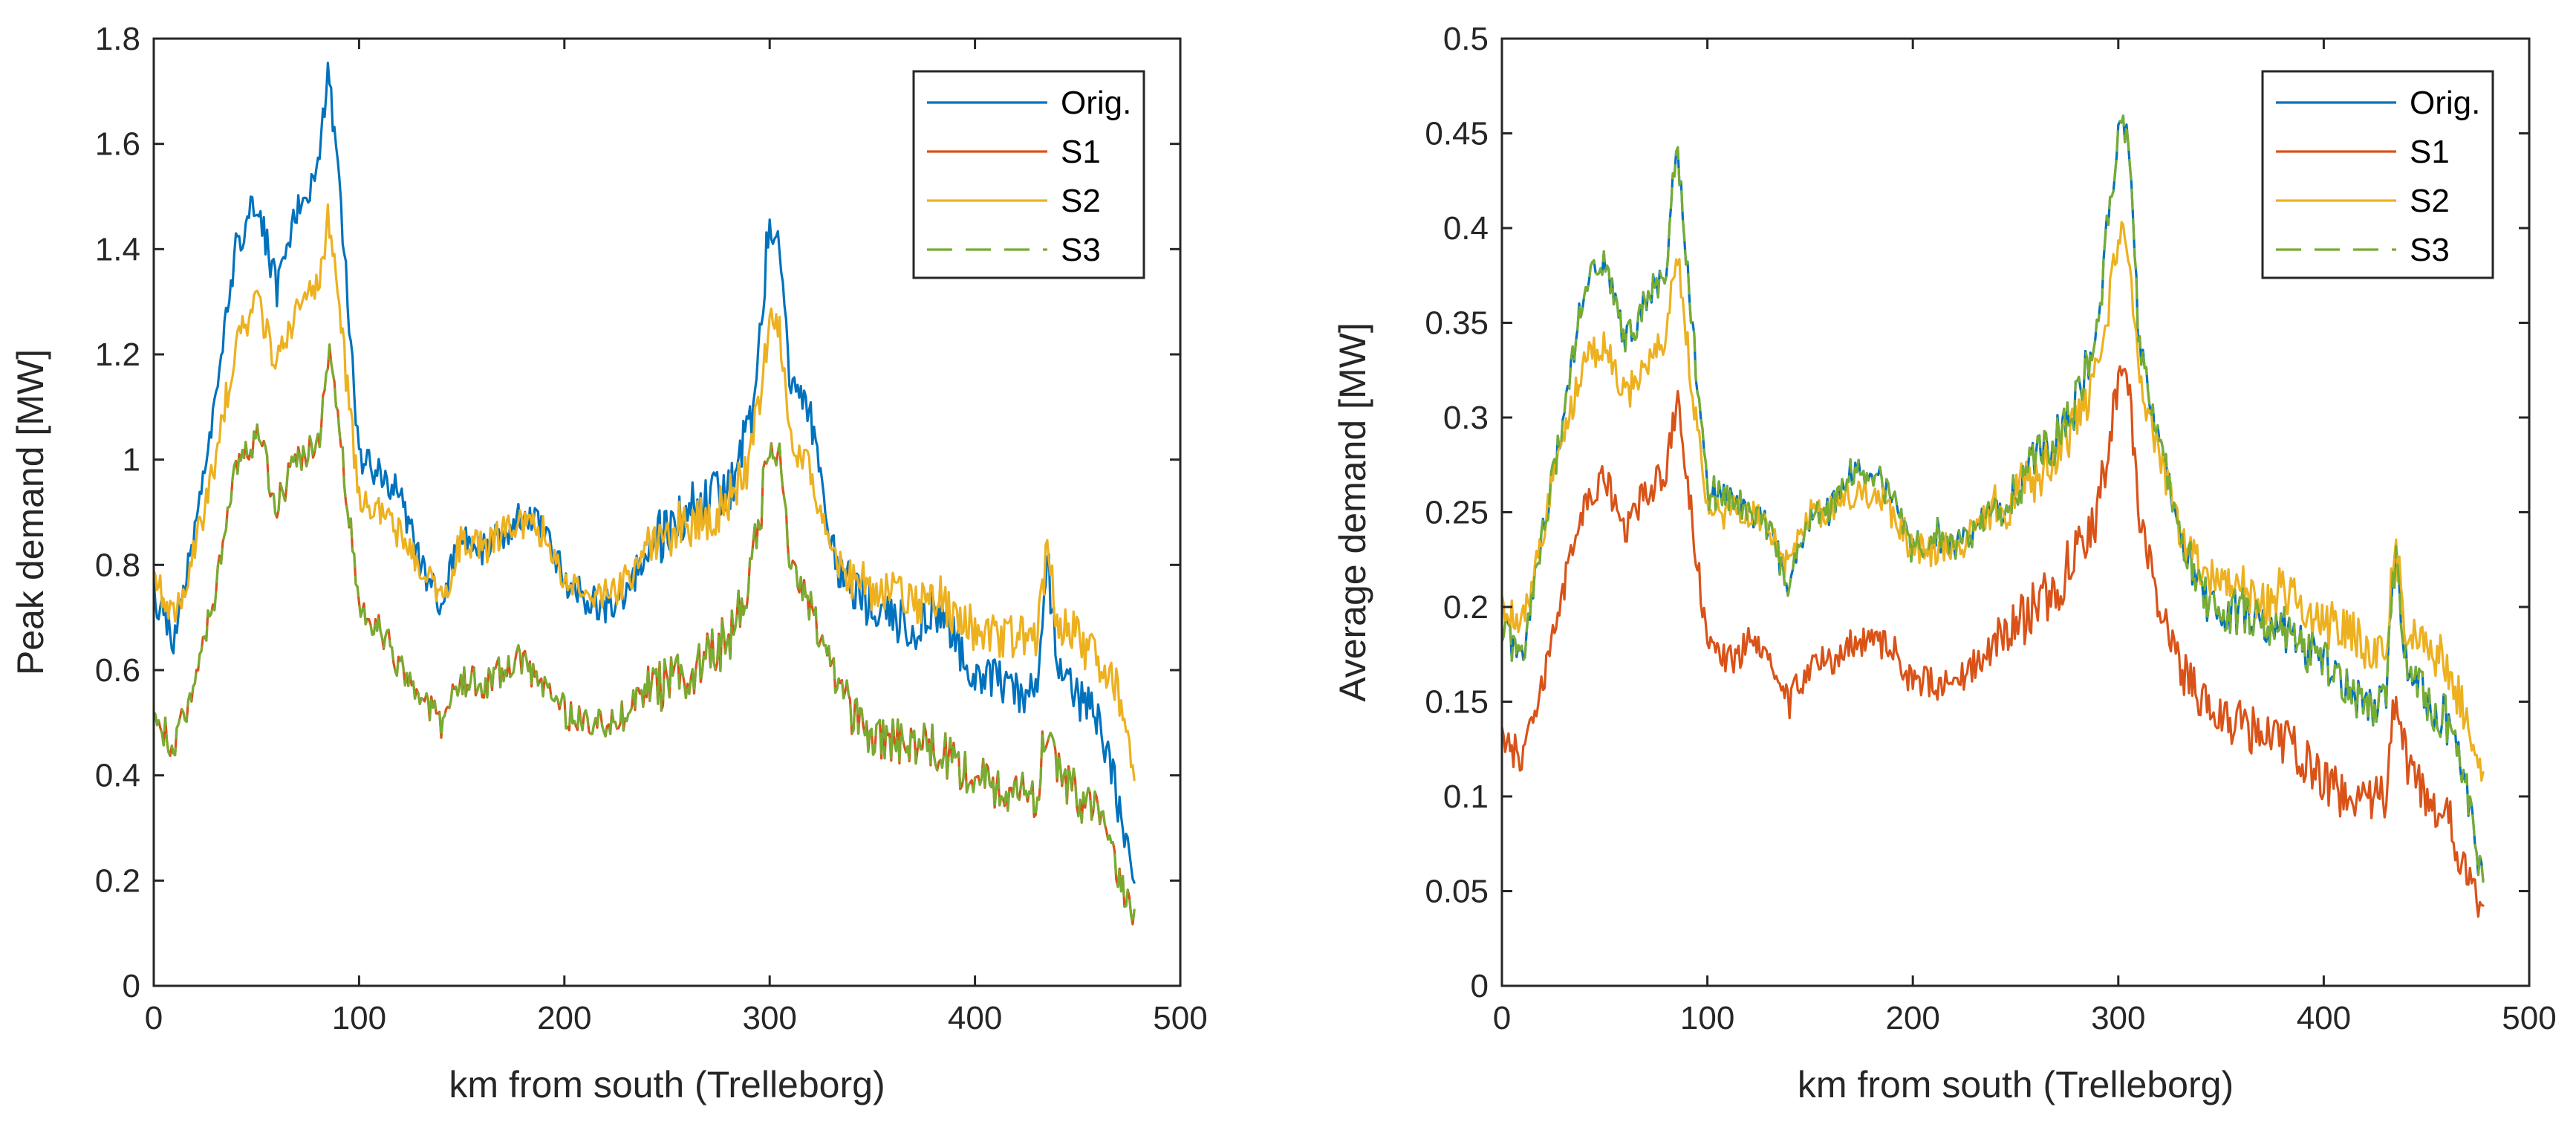 The height and width of the screenshot is (1127, 2576). I want to click on y-tick-label: 0.45, so click(1457, 134).